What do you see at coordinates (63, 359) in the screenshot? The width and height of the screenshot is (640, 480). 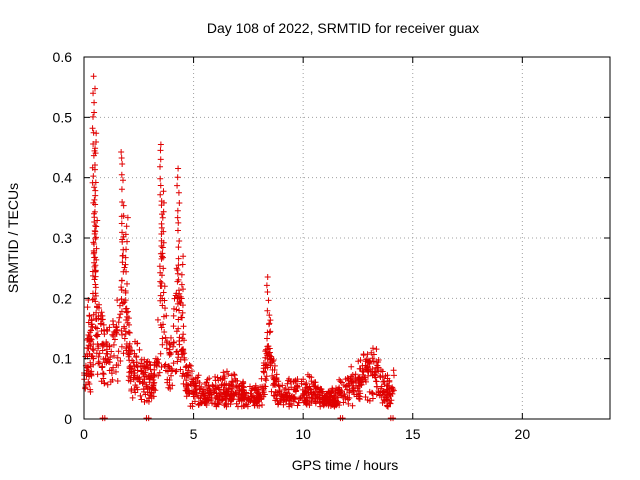 I see `y-tick-label: 0.1` at bounding box center [63, 359].